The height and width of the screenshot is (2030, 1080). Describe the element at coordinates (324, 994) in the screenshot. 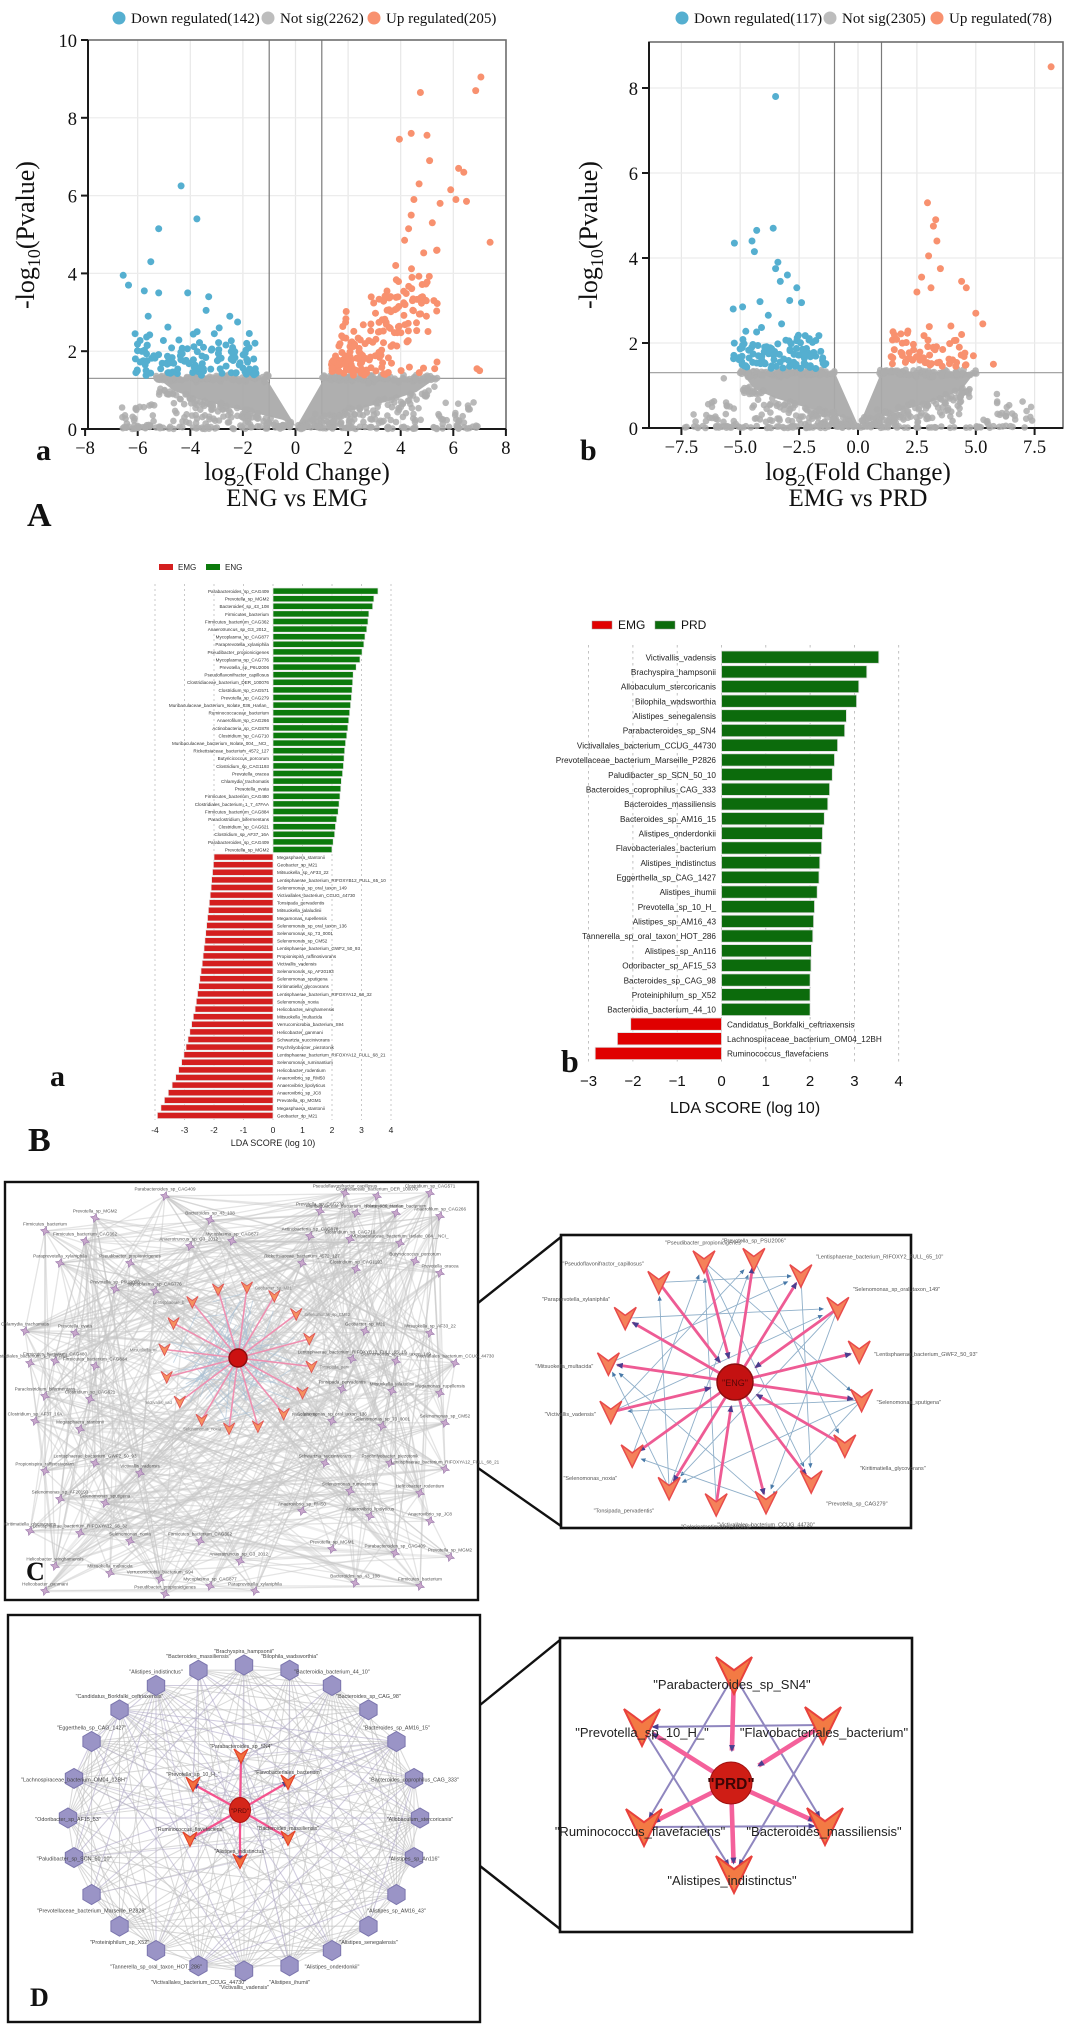

I see `svg-text:Lentisphaerae_bacterium_RIFOXY: Lentisphaerae_bacterium_RIFOXYA12_68_32` at that location.